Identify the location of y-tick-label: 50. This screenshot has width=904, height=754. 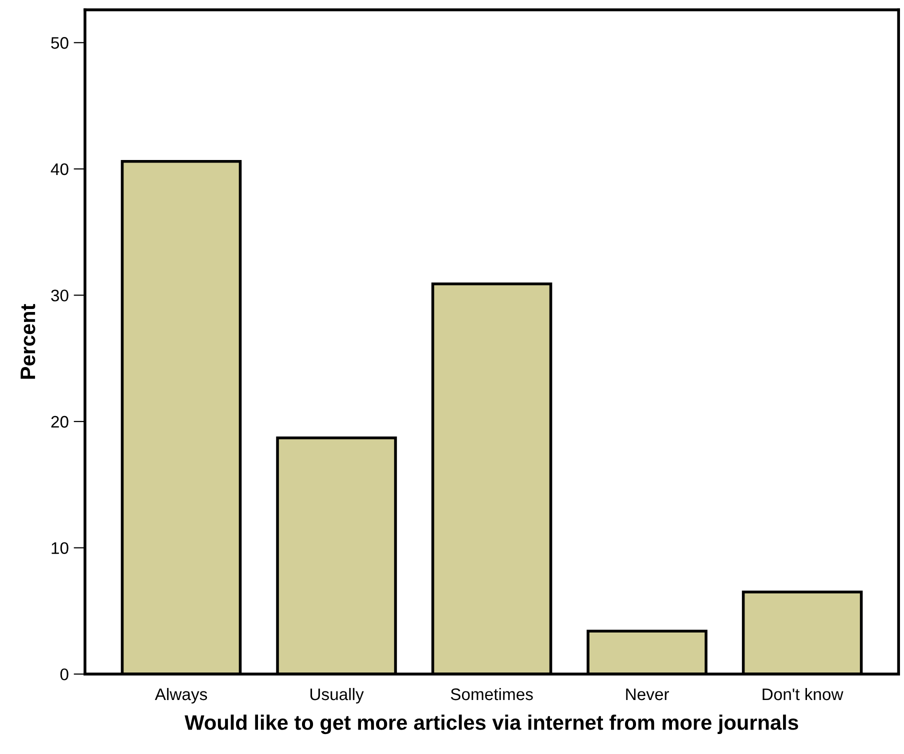
(59, 43).